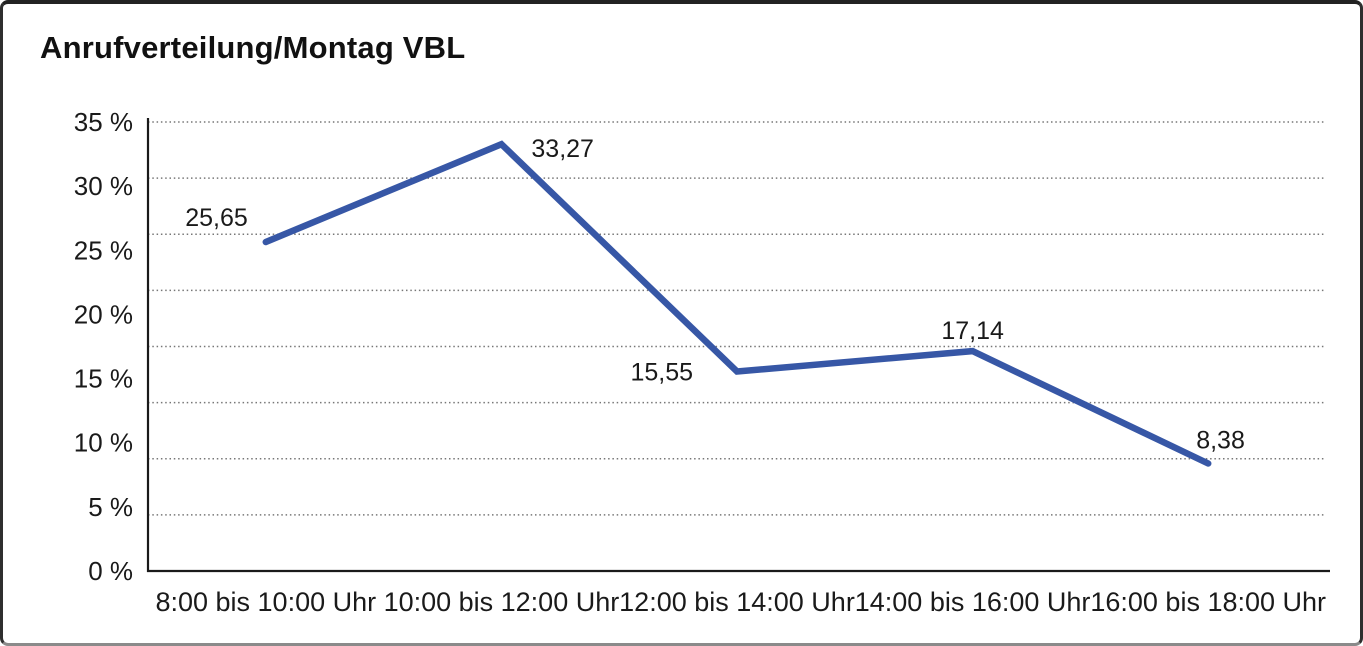  I want to click on x-category-label: 8:00 bis 10:00 Uhr, so click(265, 602).